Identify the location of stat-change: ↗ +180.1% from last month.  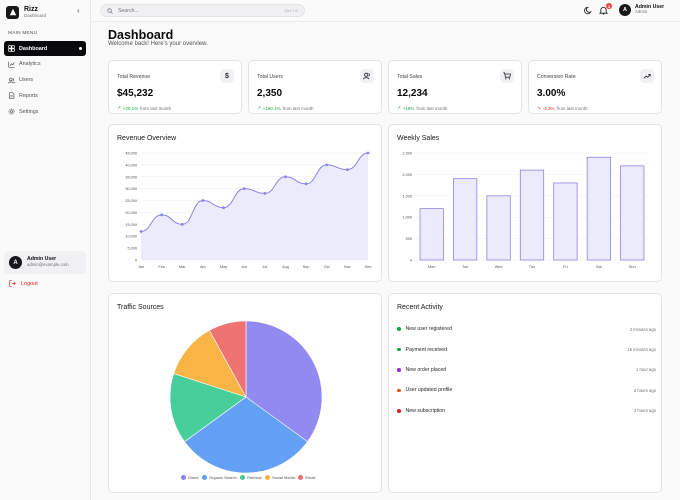
(285, 108).